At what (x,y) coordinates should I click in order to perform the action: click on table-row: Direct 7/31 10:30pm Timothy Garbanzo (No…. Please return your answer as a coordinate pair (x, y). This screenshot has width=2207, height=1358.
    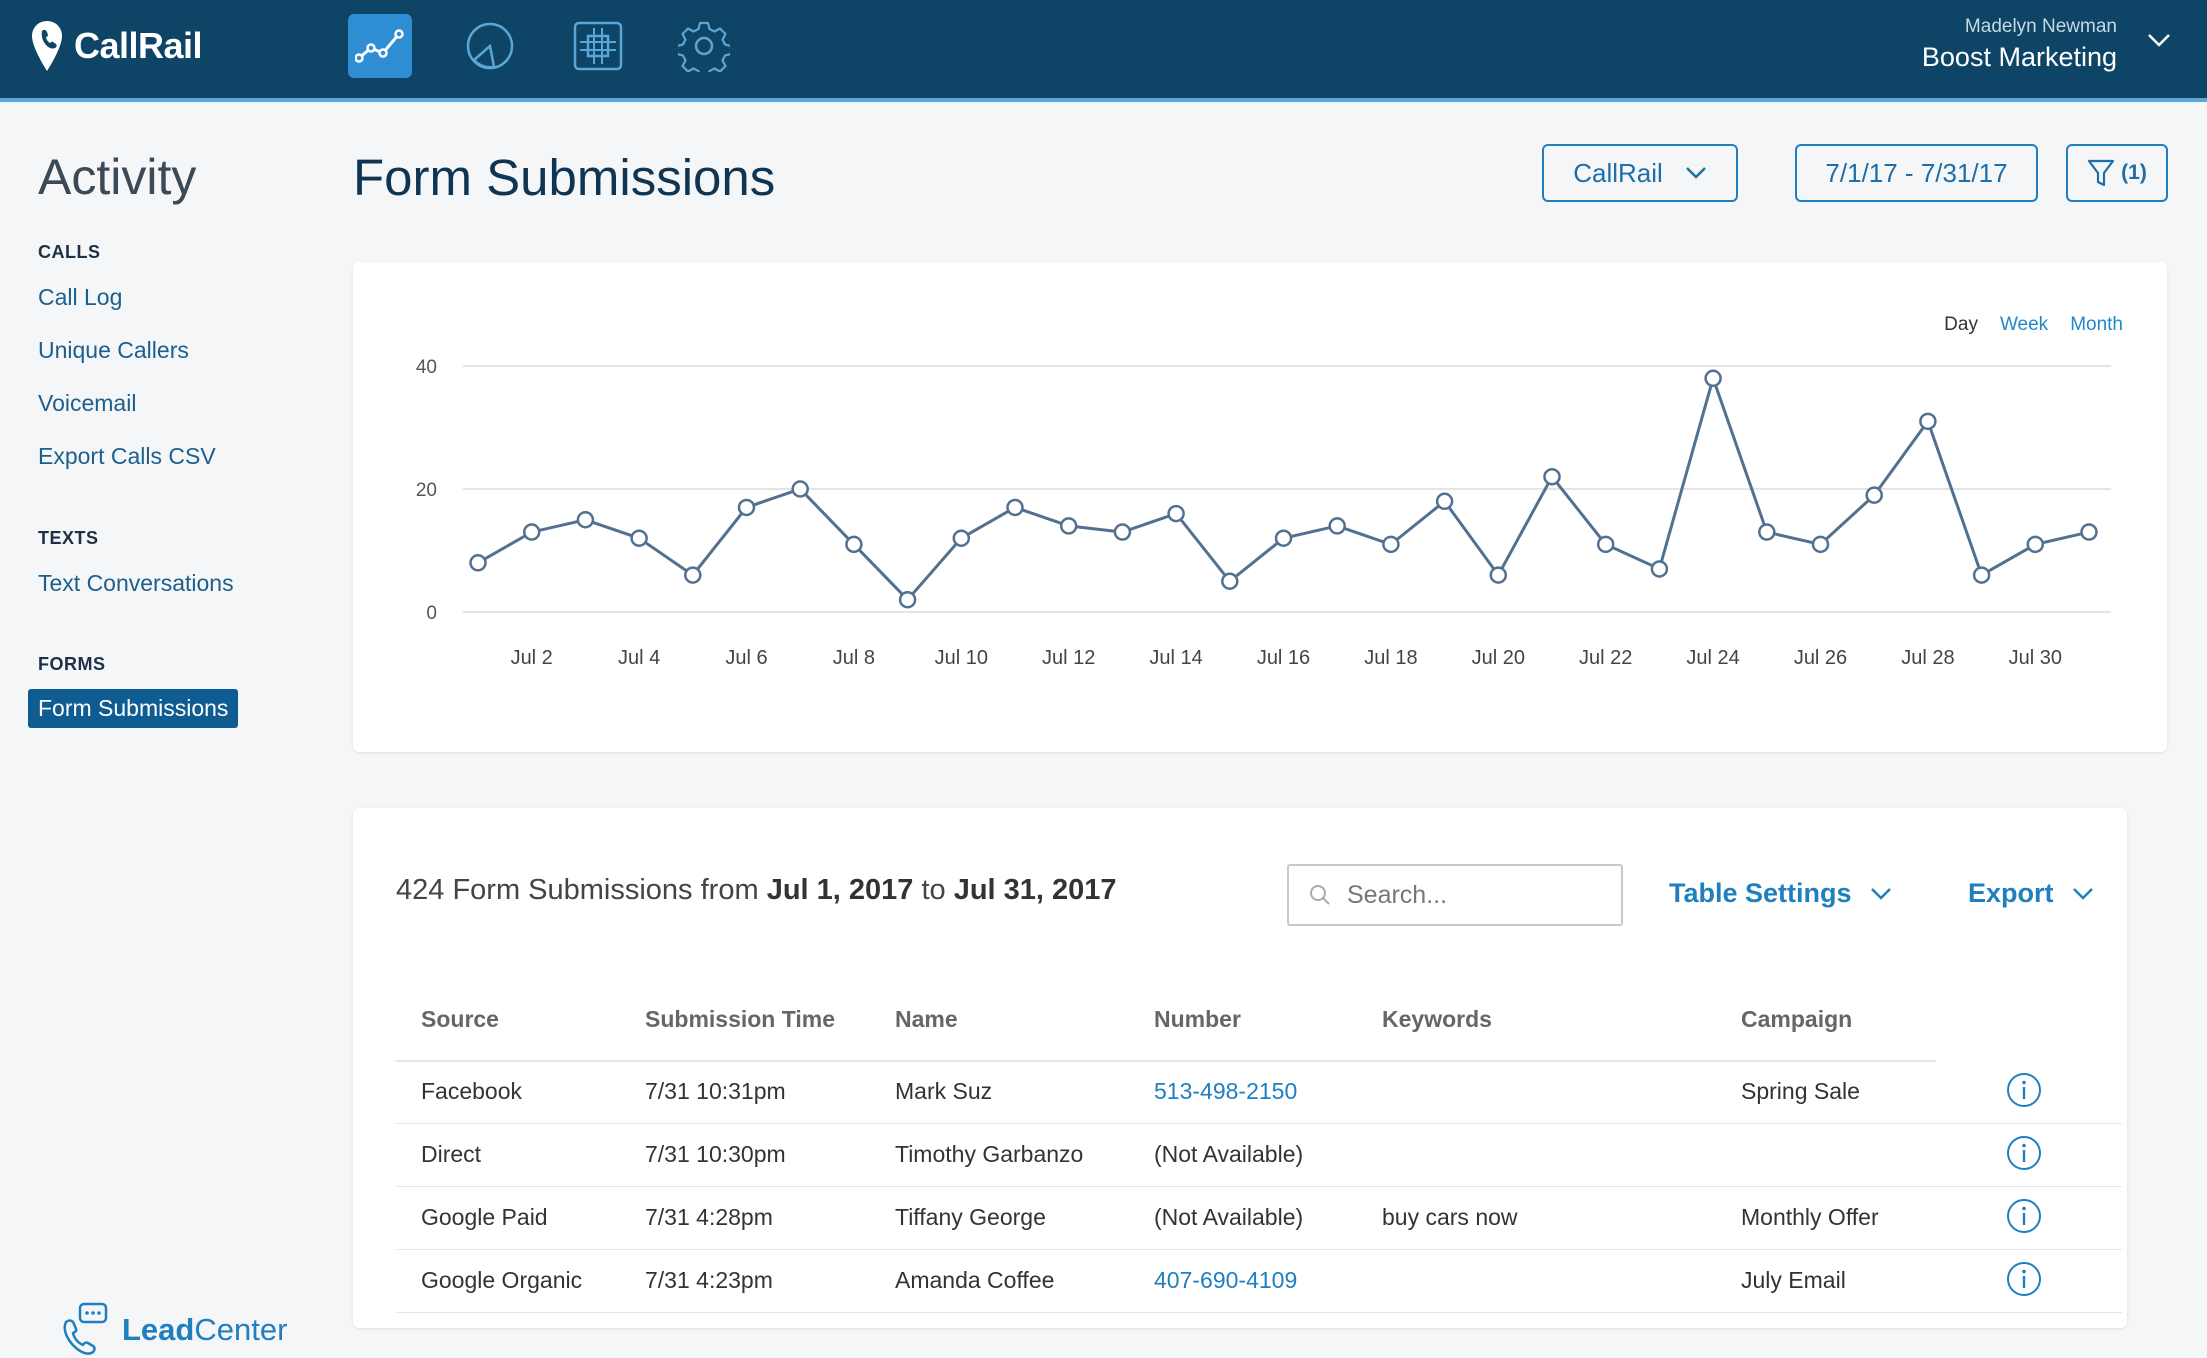
    Looking at the image, I should click on (1259, 1155).